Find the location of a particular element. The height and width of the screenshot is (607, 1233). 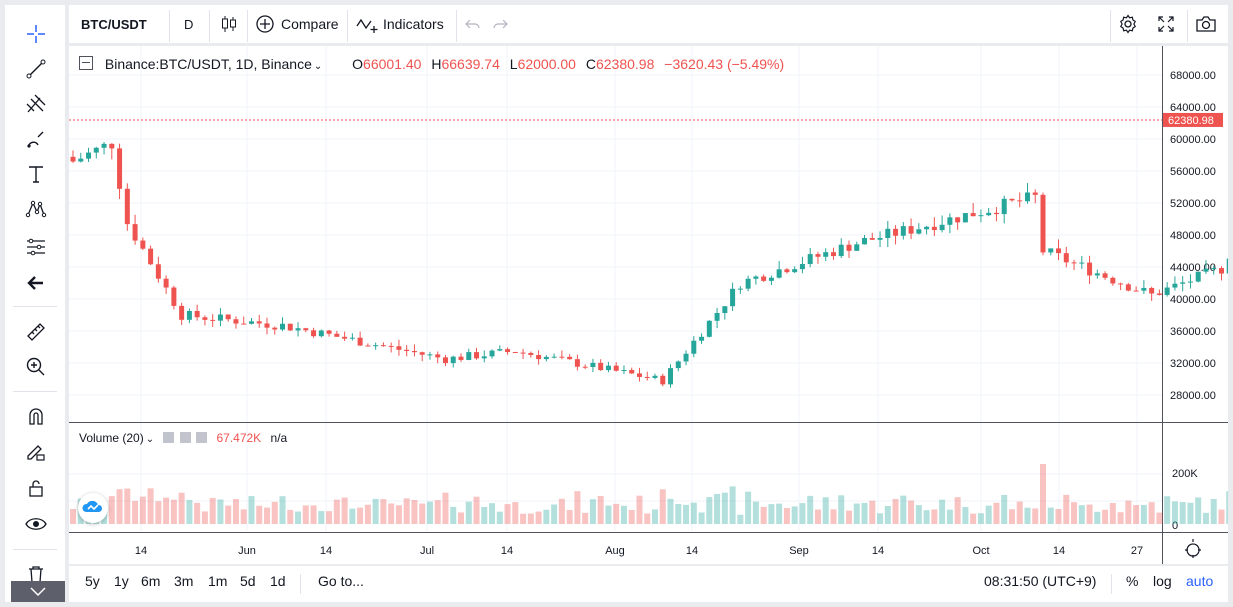

settings-small-icon is located at coordinates (185, 437).